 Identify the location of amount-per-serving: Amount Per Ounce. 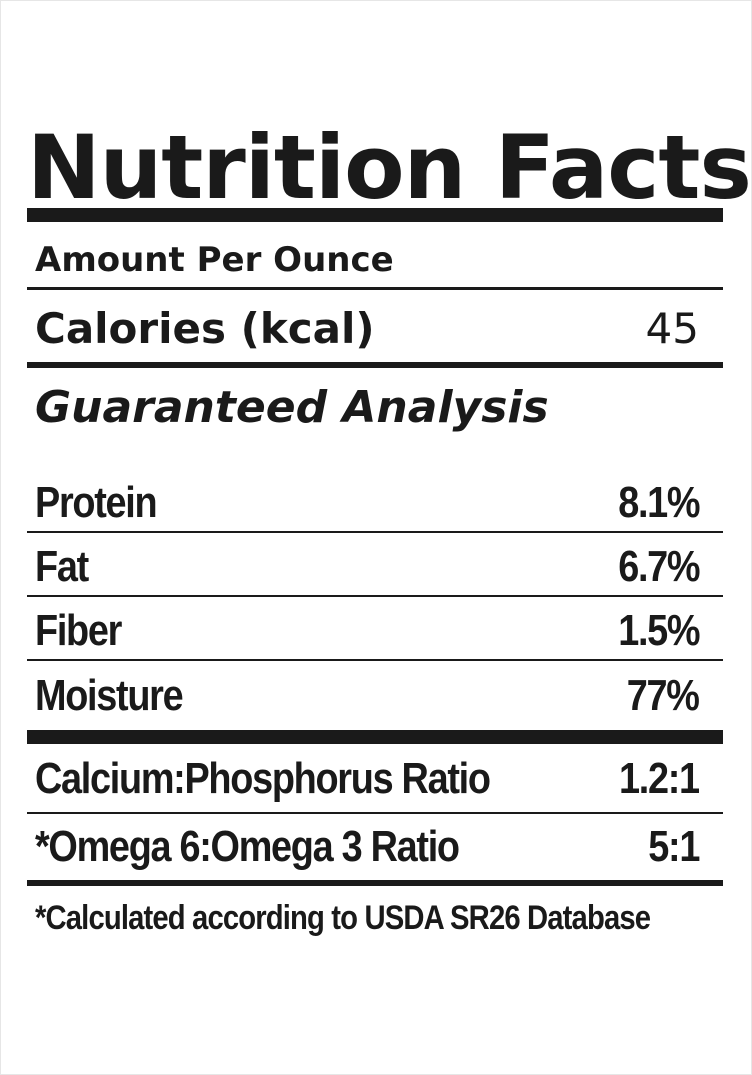
(214, 260).